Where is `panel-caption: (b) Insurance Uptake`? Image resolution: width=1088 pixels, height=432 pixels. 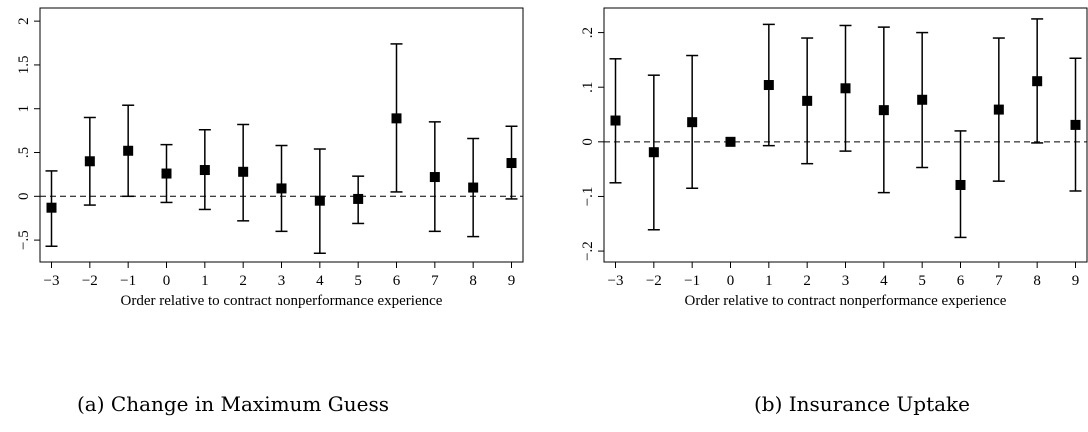 panel-caption: (b) Insurance Uptake is located at coordinates (862, 404).